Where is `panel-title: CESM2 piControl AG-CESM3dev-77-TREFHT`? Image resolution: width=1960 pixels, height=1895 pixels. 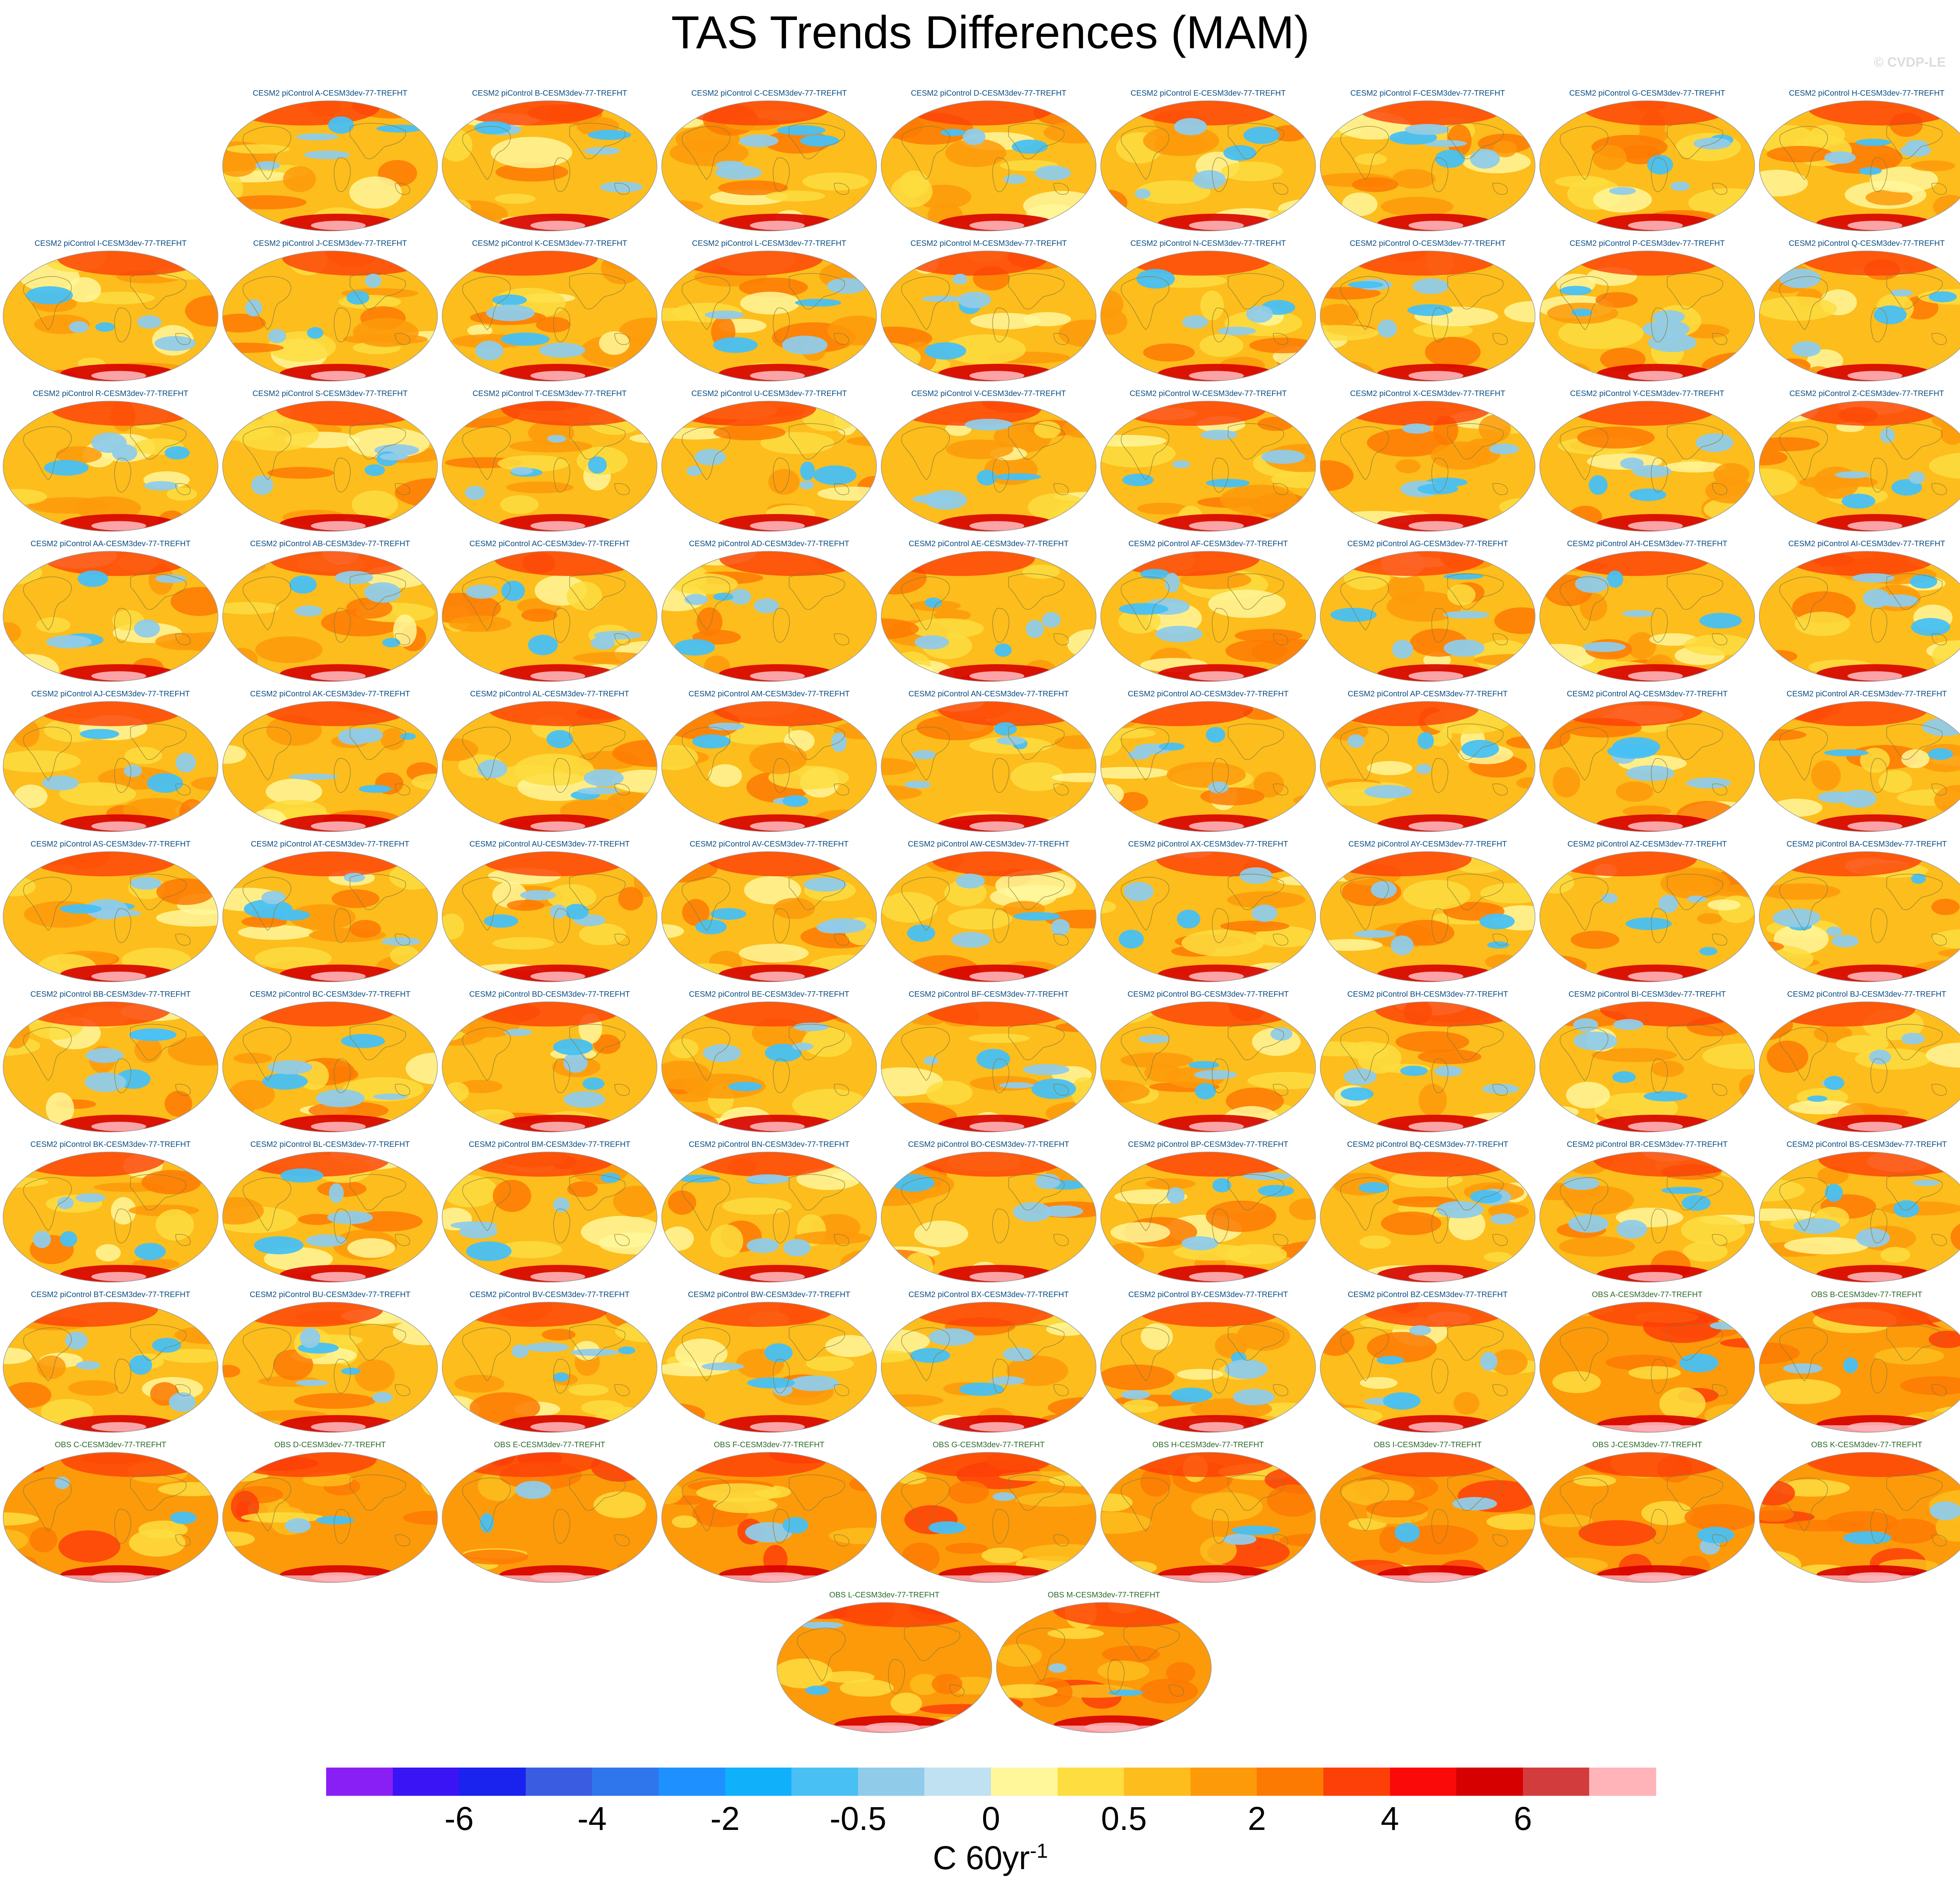
panel-title: CESM2 piControl AG-CESM3dev-77-TREFHT is located at coordinates (1427, 544).